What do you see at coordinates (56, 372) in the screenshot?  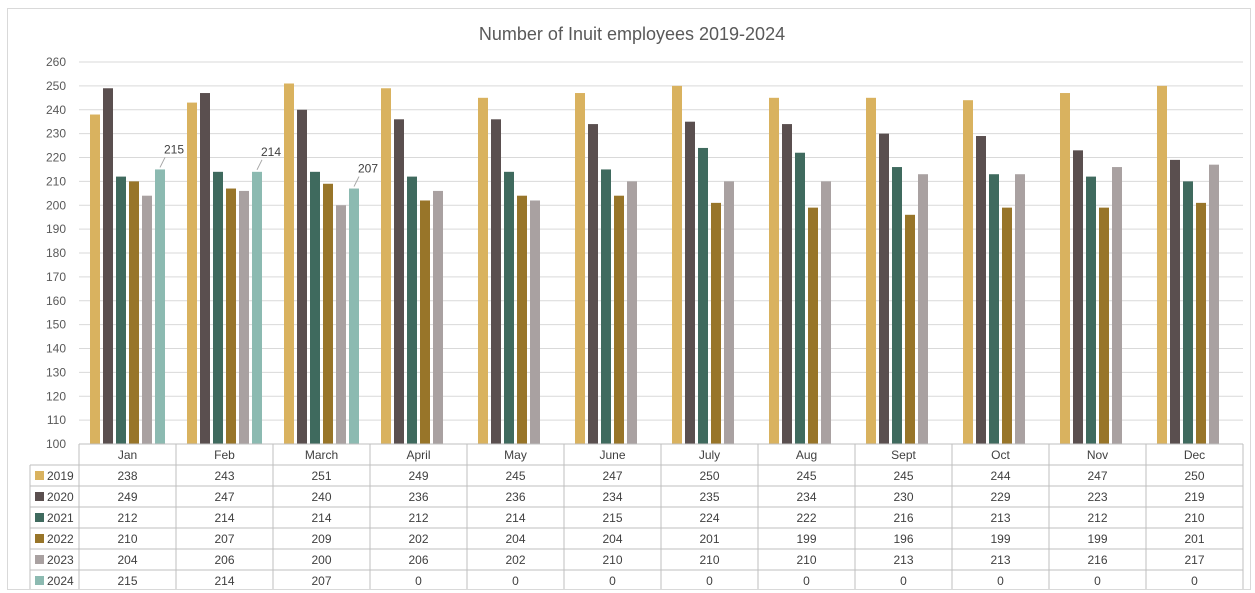 I see `y-tick-label: 130` at bounding box center [56, 372].